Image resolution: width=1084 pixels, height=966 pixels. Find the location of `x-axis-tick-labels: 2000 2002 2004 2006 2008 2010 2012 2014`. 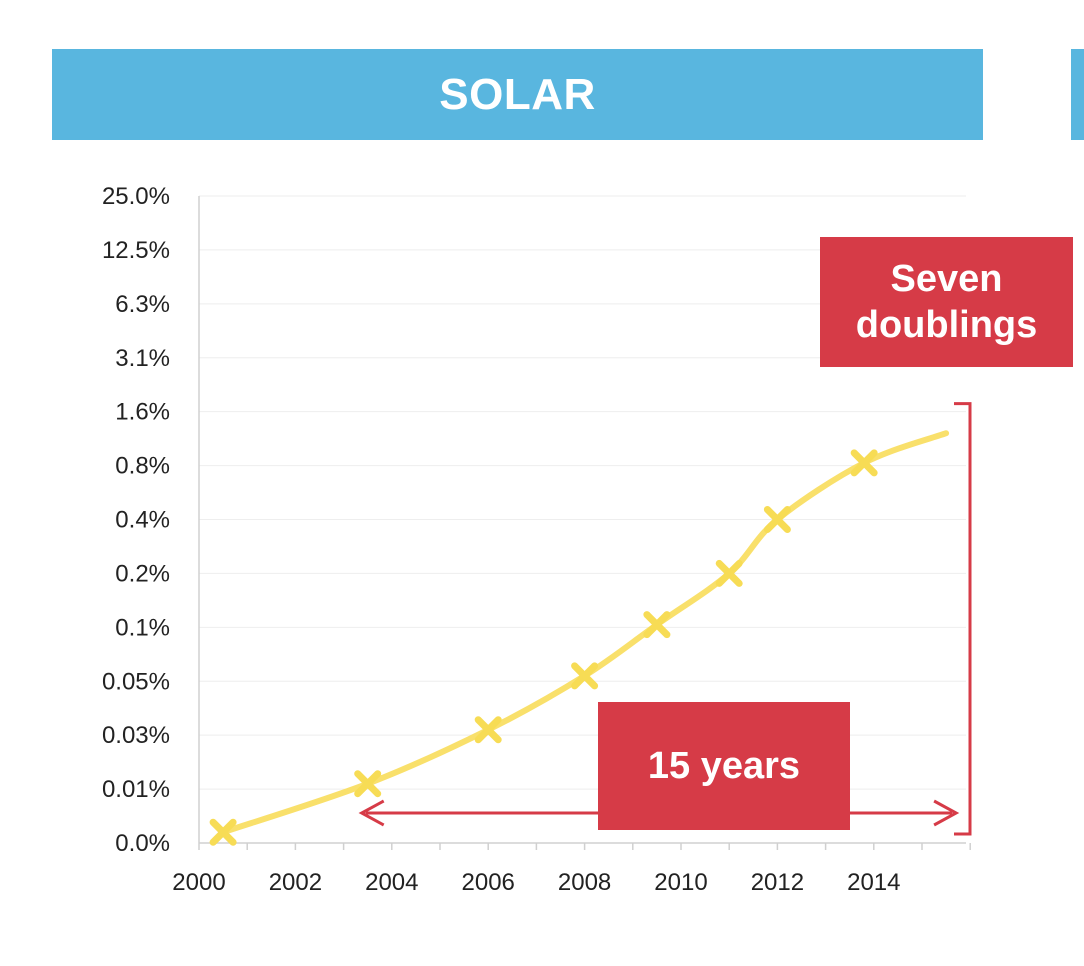

x-axis-tick-labels: 2000 2002 2004 2006 2008 2010 2012 2014 is located at coordinates (536, 882).